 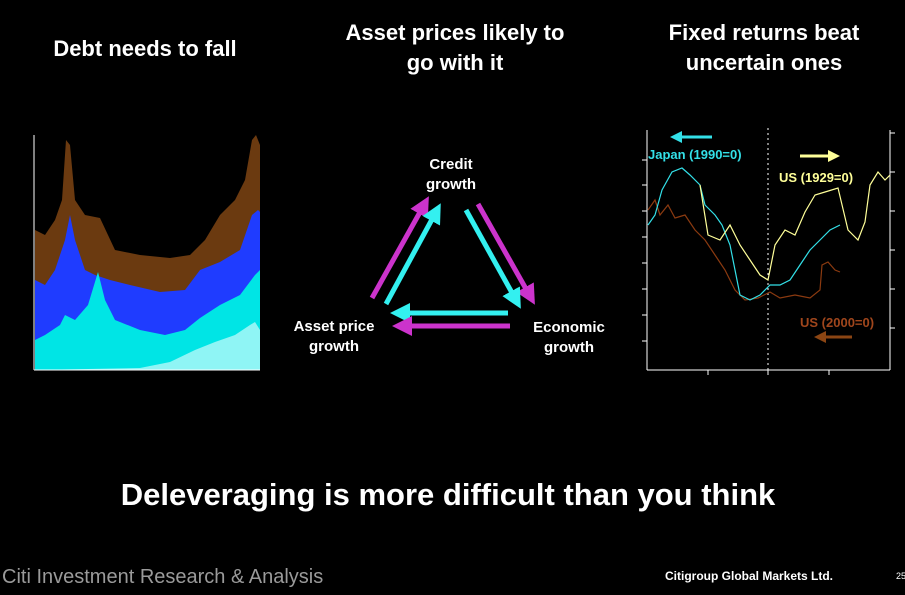 What do you see at coordinates (900, 576) in the screenshot?
I see `page-number: 25` at bounding box center [900, 576].